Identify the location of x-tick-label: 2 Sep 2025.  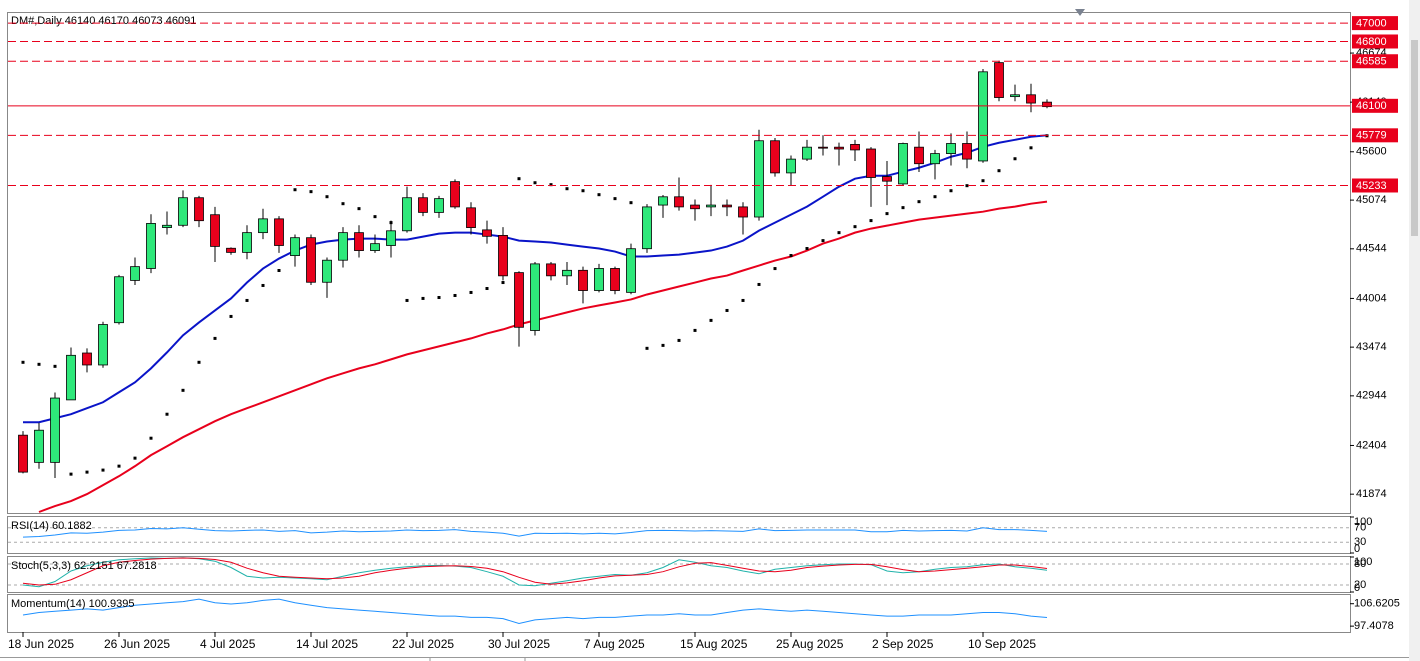
(903, 644).